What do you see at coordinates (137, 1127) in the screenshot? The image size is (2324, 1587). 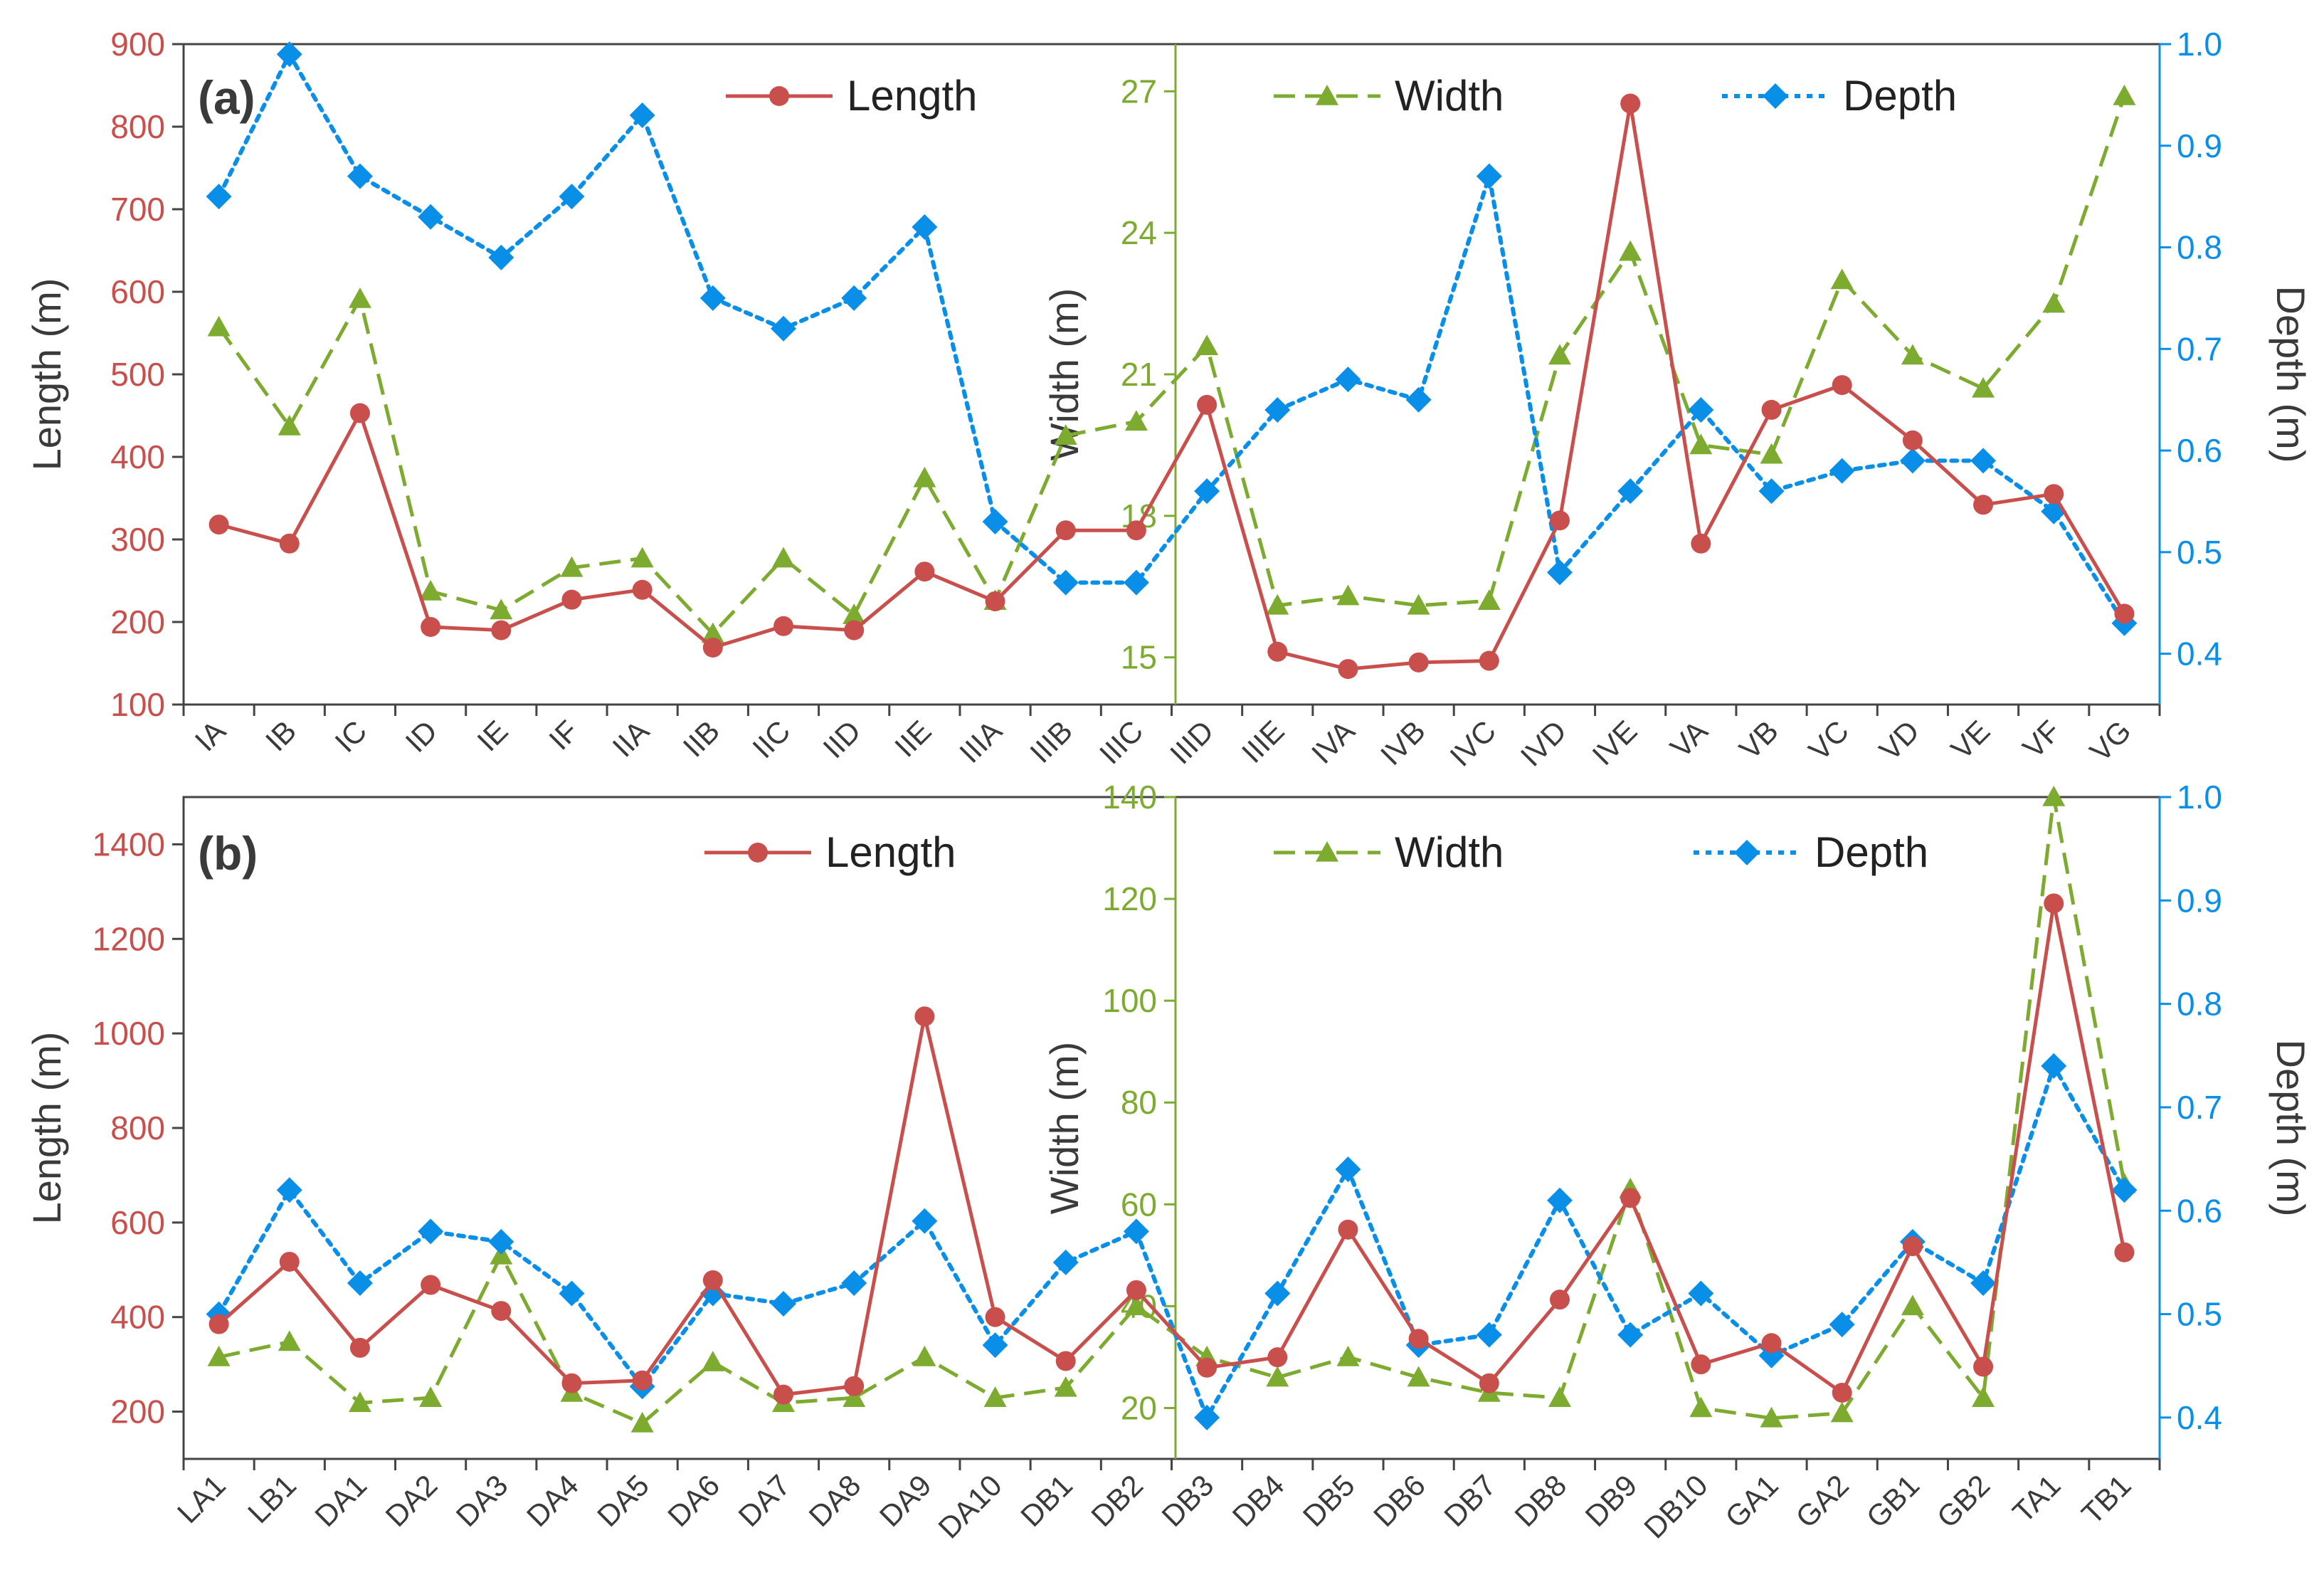 I see `left-tick-label: 800` at bounding box center [137, 1127].